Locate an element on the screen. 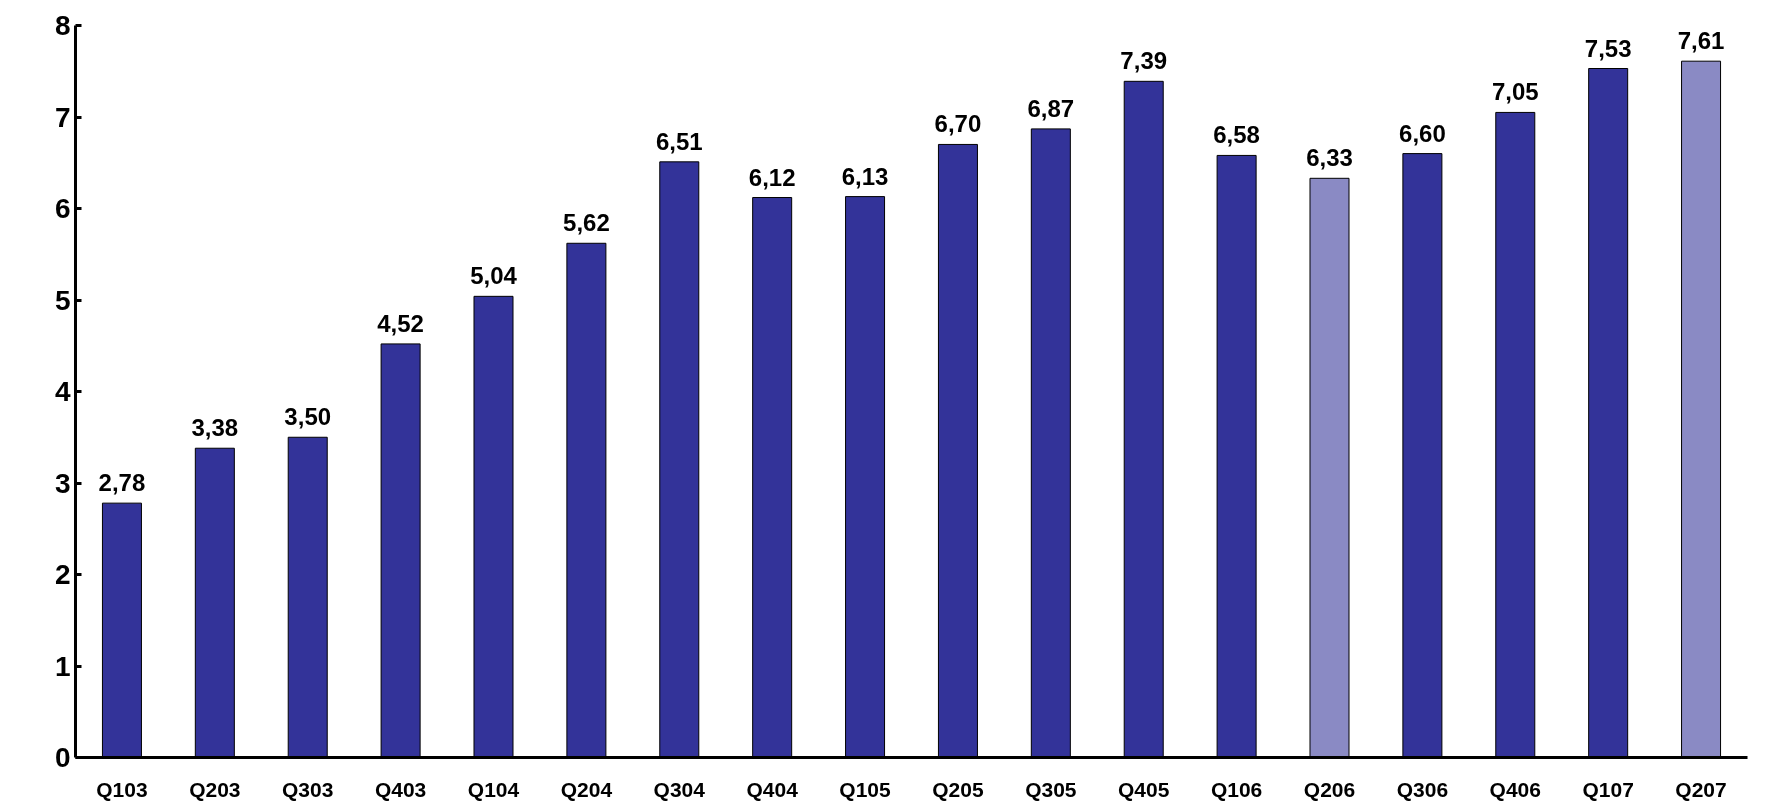 Image resolution: width=1767 pixels, height=812 pixels. y-tick-label: 1 is located at coordinates (62, 666).